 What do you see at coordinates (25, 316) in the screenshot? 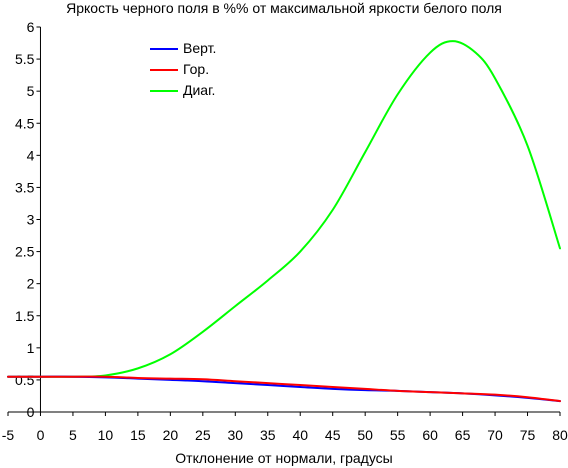
I see `y-tick-label: 1.5` at bounding box center [25, 316].